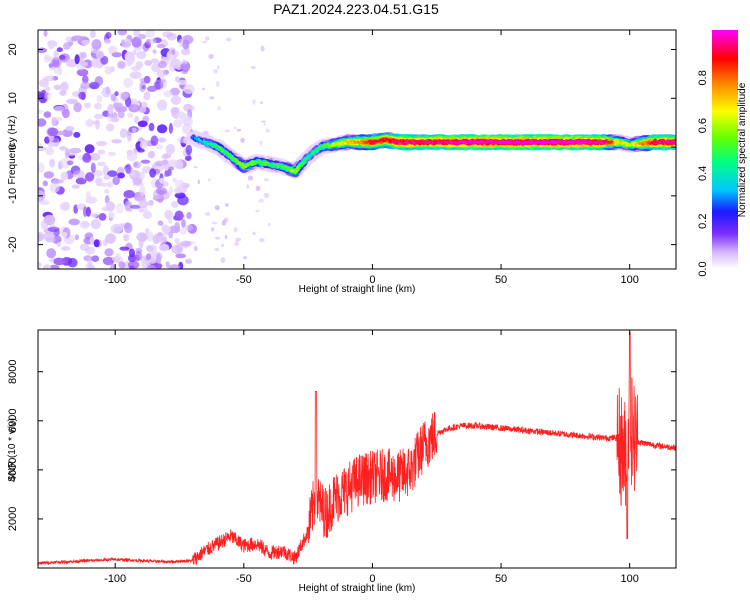  I want to click on colorbar-gradient, so click(725, 149).